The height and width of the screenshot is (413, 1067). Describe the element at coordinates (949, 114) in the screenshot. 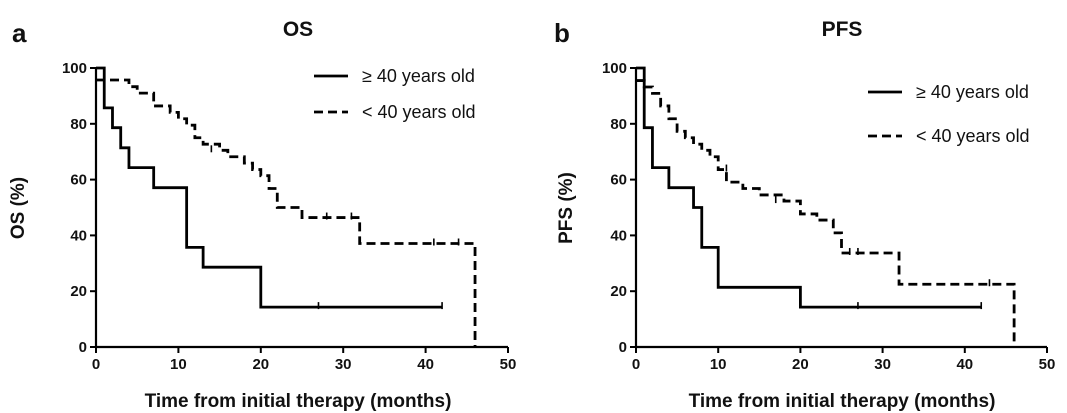

I see `legend-pfs: ≥ 40 years old < 40 years old` at that location.